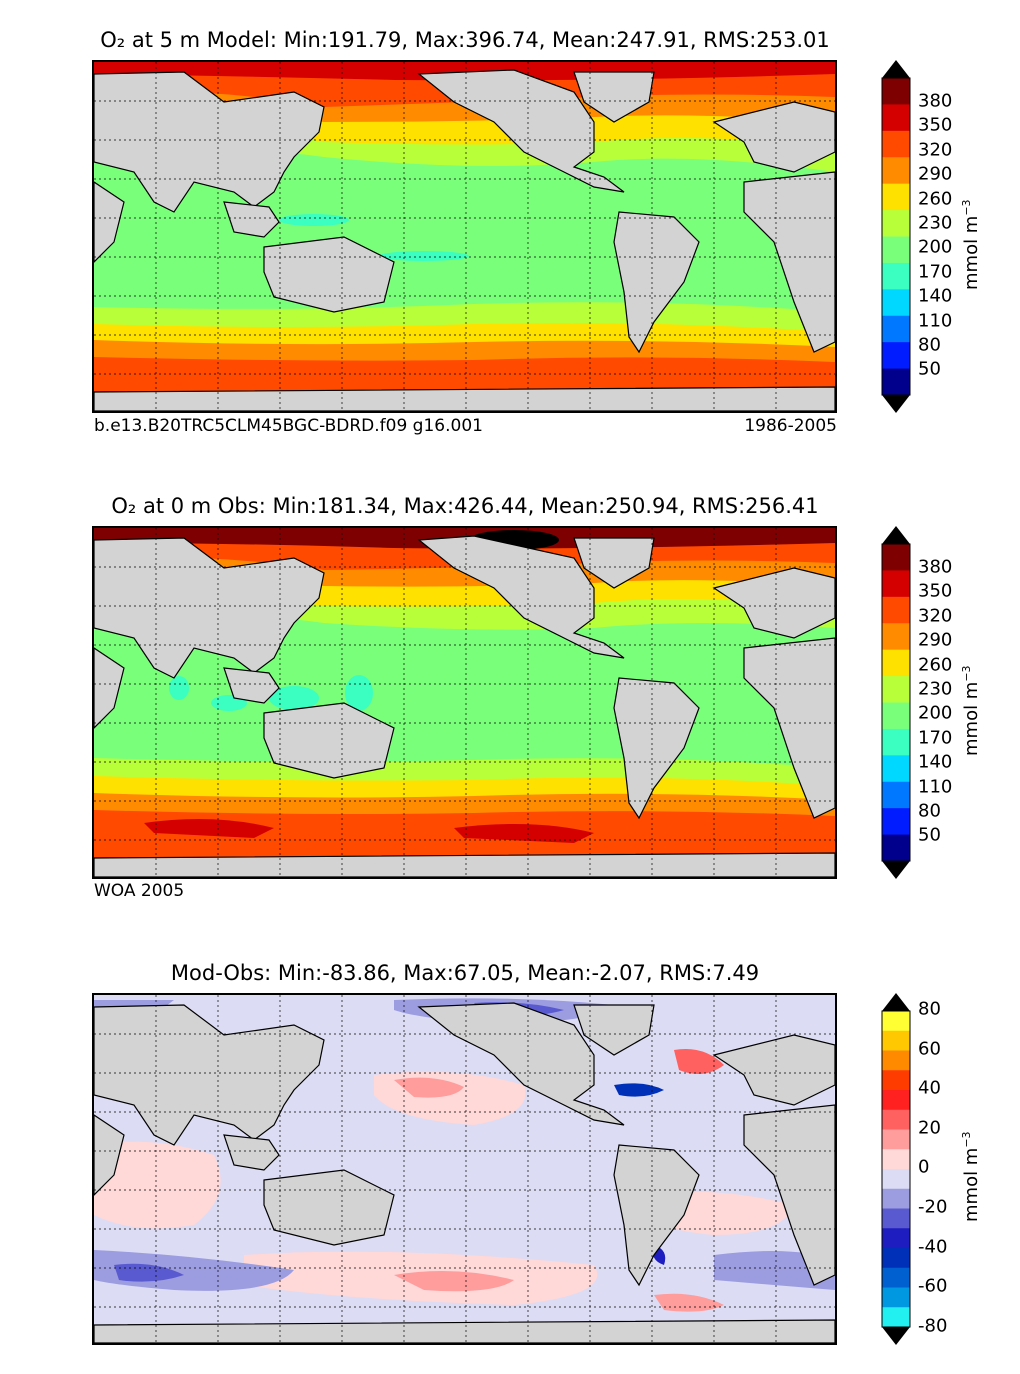 The image size is (1020, 1374). Describe the element at coordinates (924, 1167) in the screenshot. I see `colorbar-tick-label: 0` at that location.